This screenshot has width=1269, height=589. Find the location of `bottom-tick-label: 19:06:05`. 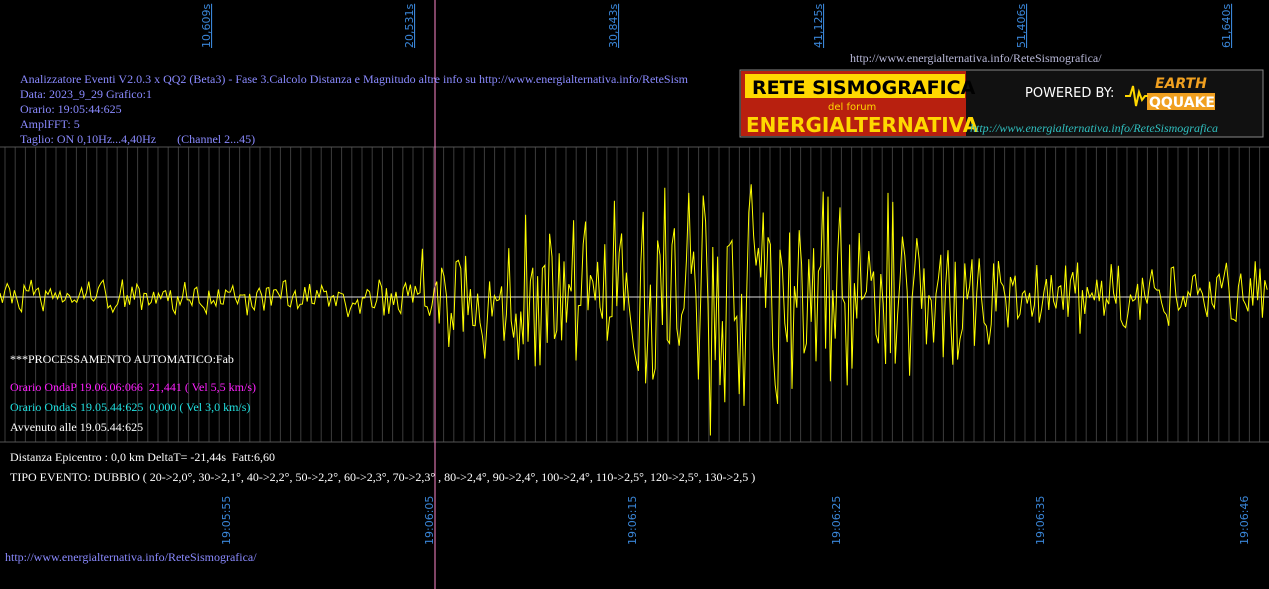

bottom-tick-label: 19:06:05 is located at coordinates (429, 520).